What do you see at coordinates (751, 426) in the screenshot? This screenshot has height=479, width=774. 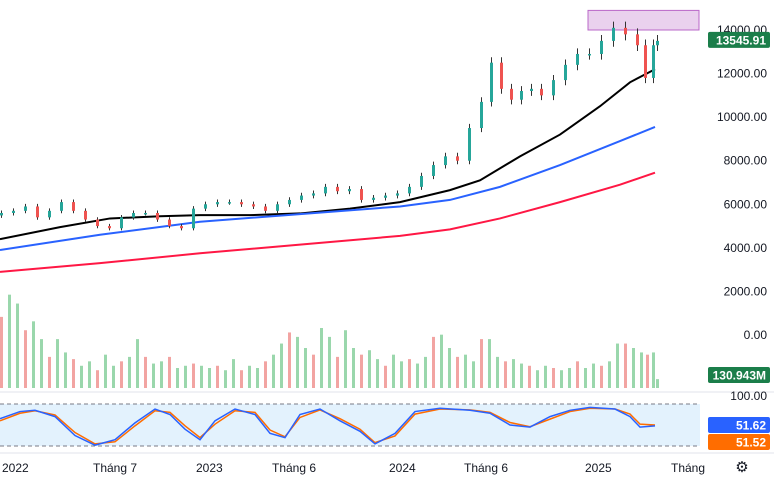 I see `stochastic-k-tag-text: 51.62` at bounding box center [751, 426].